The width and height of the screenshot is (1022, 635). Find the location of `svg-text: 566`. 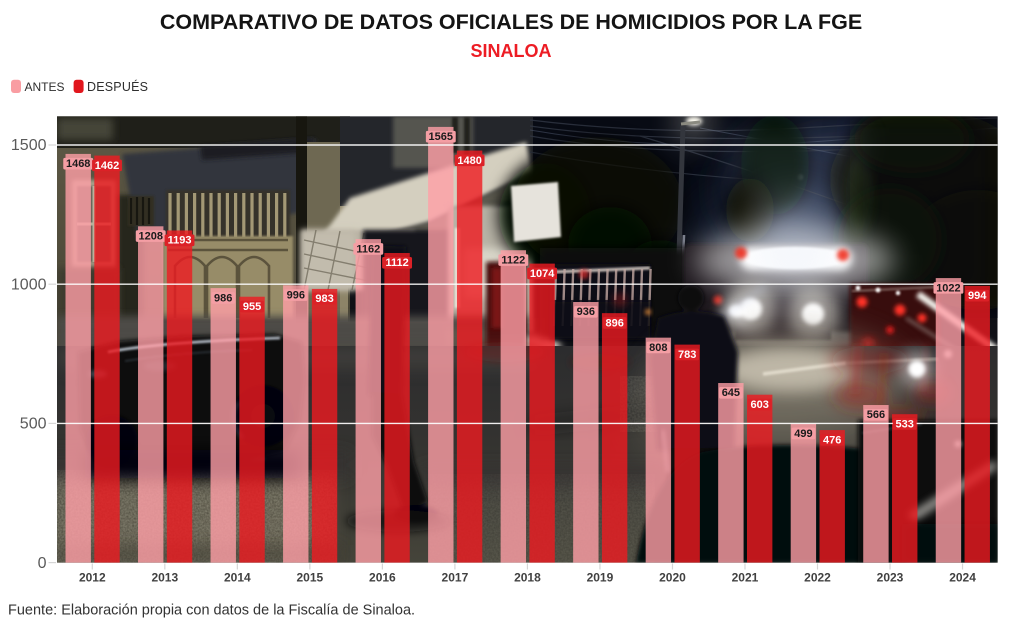

svg-text: 566 is located at coordinates (876, 415).